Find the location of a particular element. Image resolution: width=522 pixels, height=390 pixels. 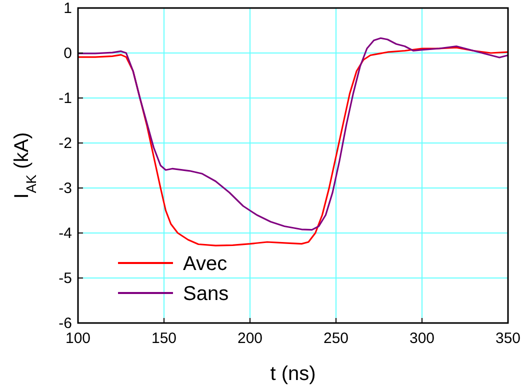

x-tick-label: 150 is located at coordinates (164, 338).